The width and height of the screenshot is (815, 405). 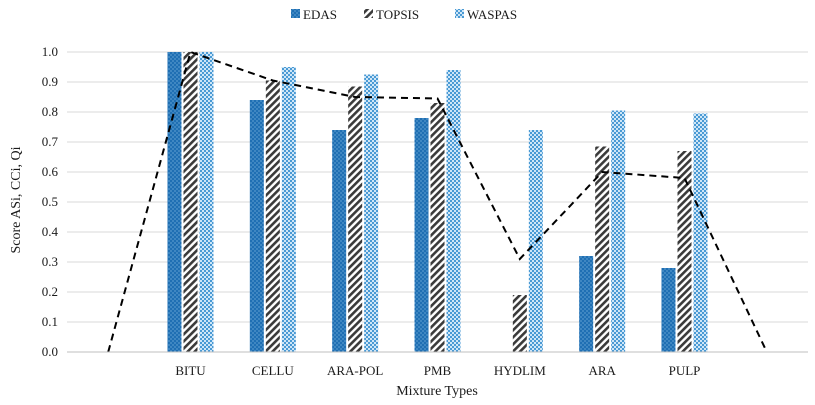 I want to click on y-tick-label: 0.7, so click(x=50, y=141).